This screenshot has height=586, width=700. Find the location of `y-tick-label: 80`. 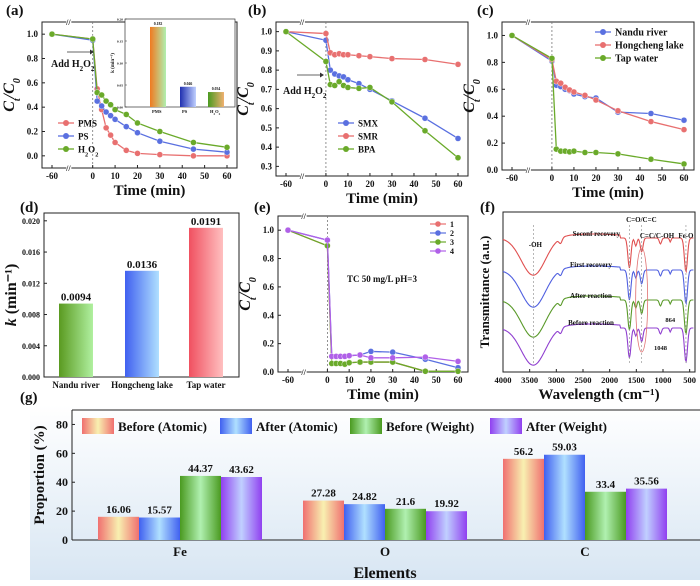

y-tick-label: 80 is located at coordinates (62, 424).